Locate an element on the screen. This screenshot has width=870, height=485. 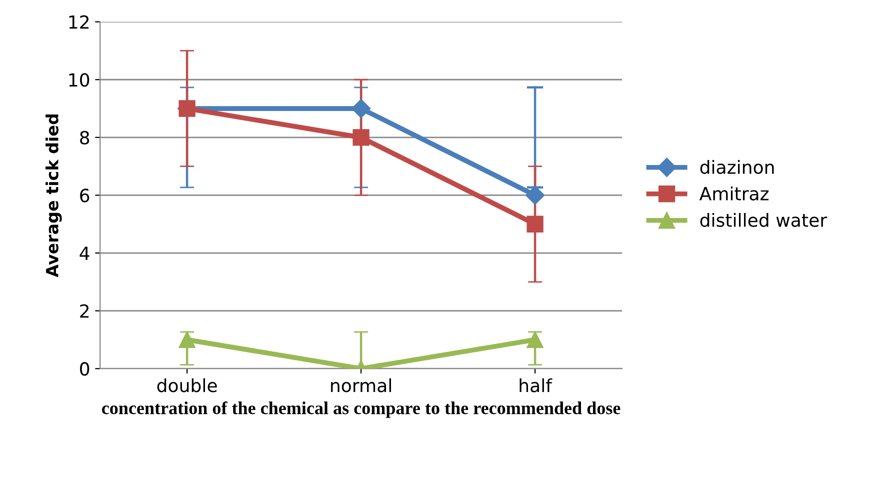
legend-label: diazinon is located at coordinates (737, 167).